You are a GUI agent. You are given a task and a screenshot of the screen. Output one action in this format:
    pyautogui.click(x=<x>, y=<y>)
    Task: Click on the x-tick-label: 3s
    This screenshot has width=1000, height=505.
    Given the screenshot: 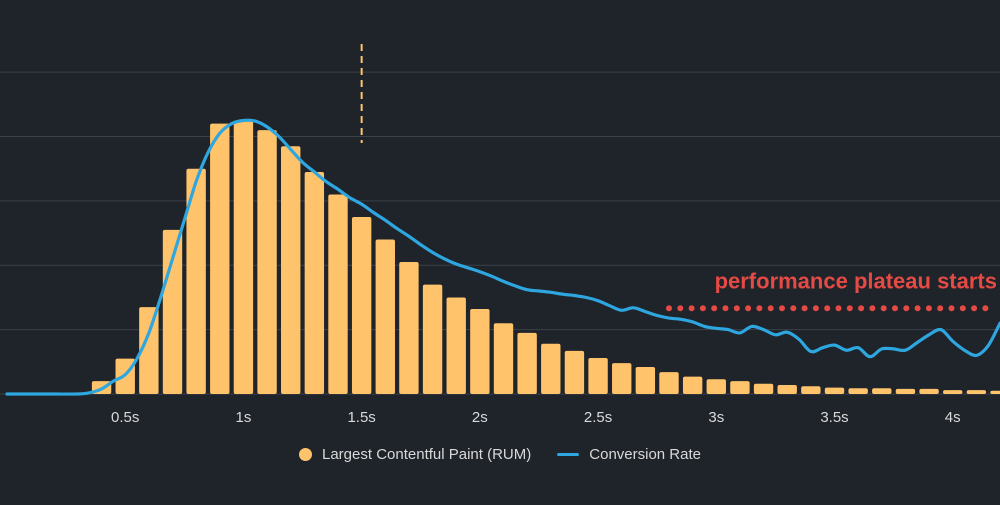 What is the action you would take?
    pyautogui.click(x=716, y=417)
    